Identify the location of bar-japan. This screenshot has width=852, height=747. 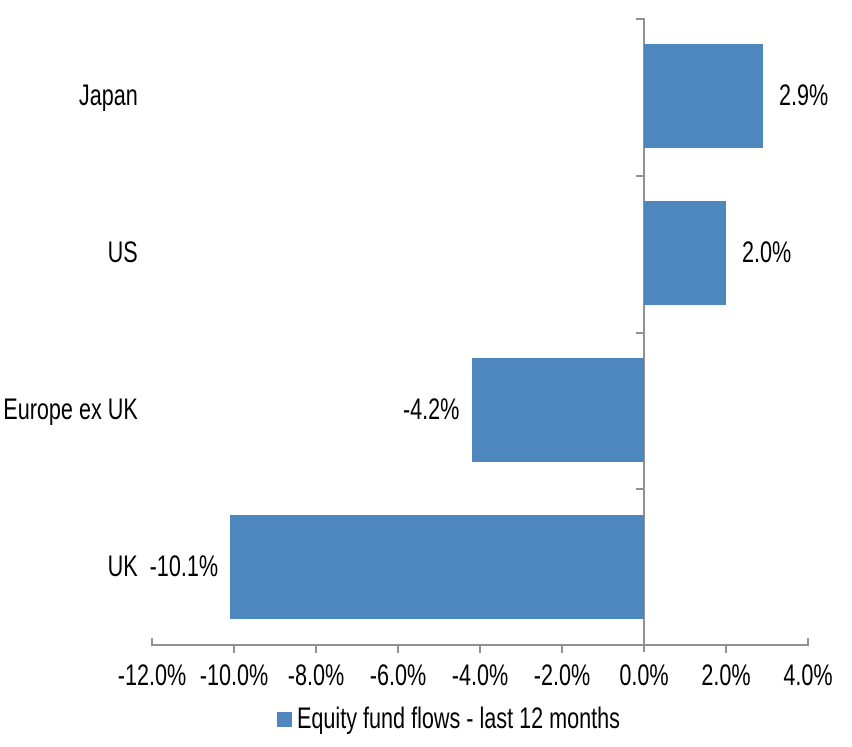
(703, 96).